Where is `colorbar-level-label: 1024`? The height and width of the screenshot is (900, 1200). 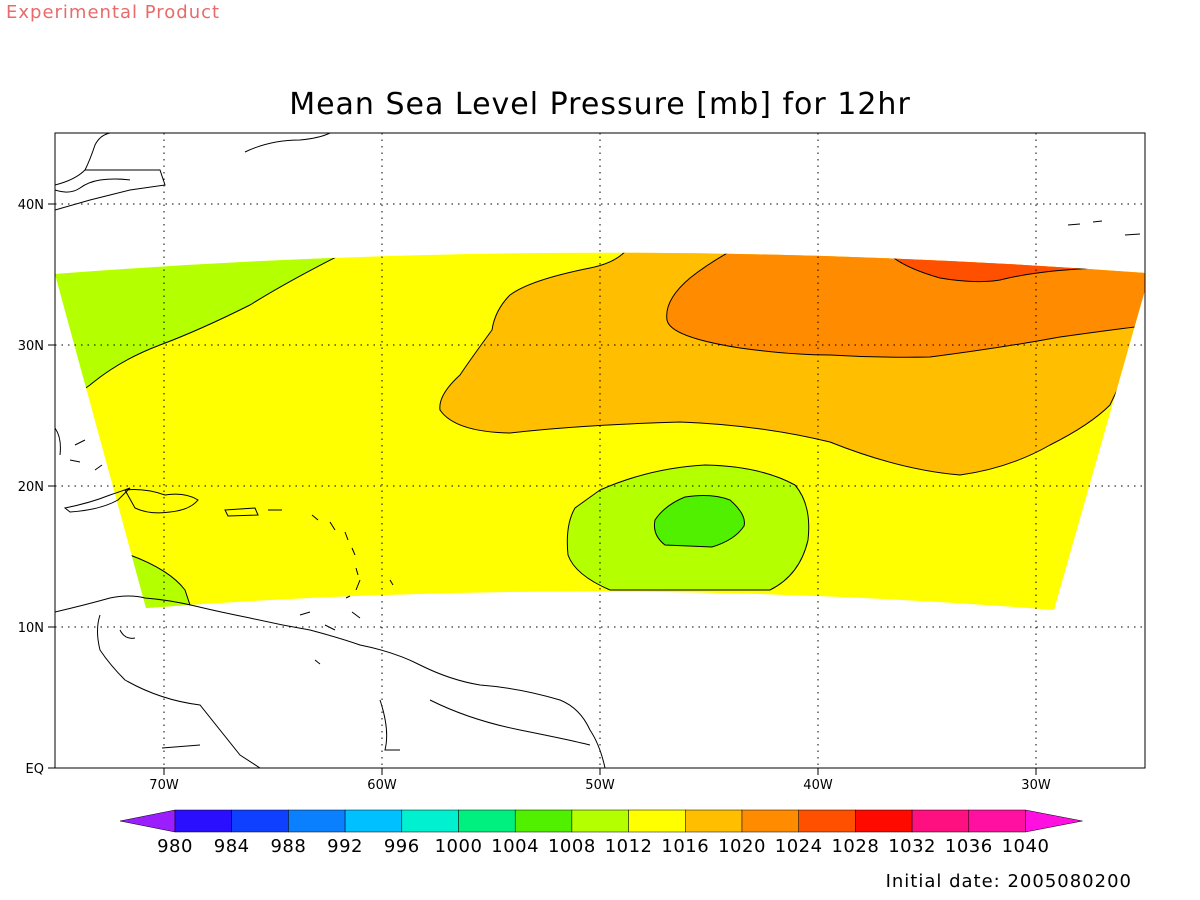 colorbar-level-label: 1024 is located at coordinates (799, 846).